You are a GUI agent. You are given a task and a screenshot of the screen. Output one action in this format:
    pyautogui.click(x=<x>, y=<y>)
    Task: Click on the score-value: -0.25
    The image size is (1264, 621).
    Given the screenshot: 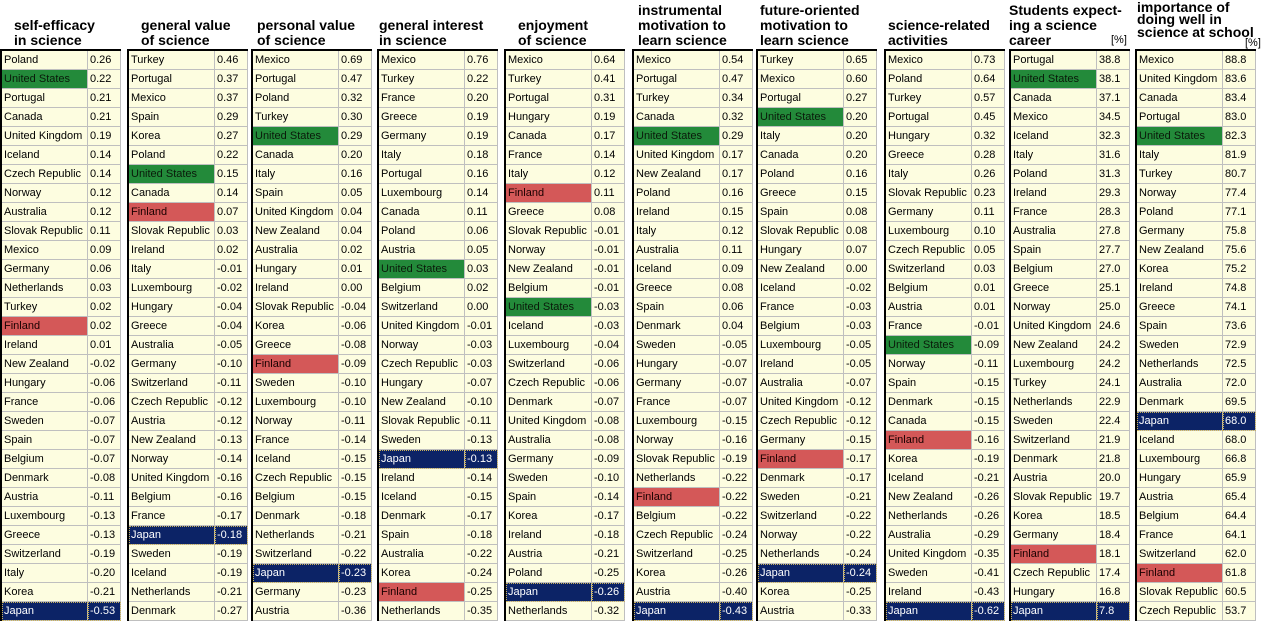 What is the action you would take?
    pyautogui.click(x=736, y=554)
    